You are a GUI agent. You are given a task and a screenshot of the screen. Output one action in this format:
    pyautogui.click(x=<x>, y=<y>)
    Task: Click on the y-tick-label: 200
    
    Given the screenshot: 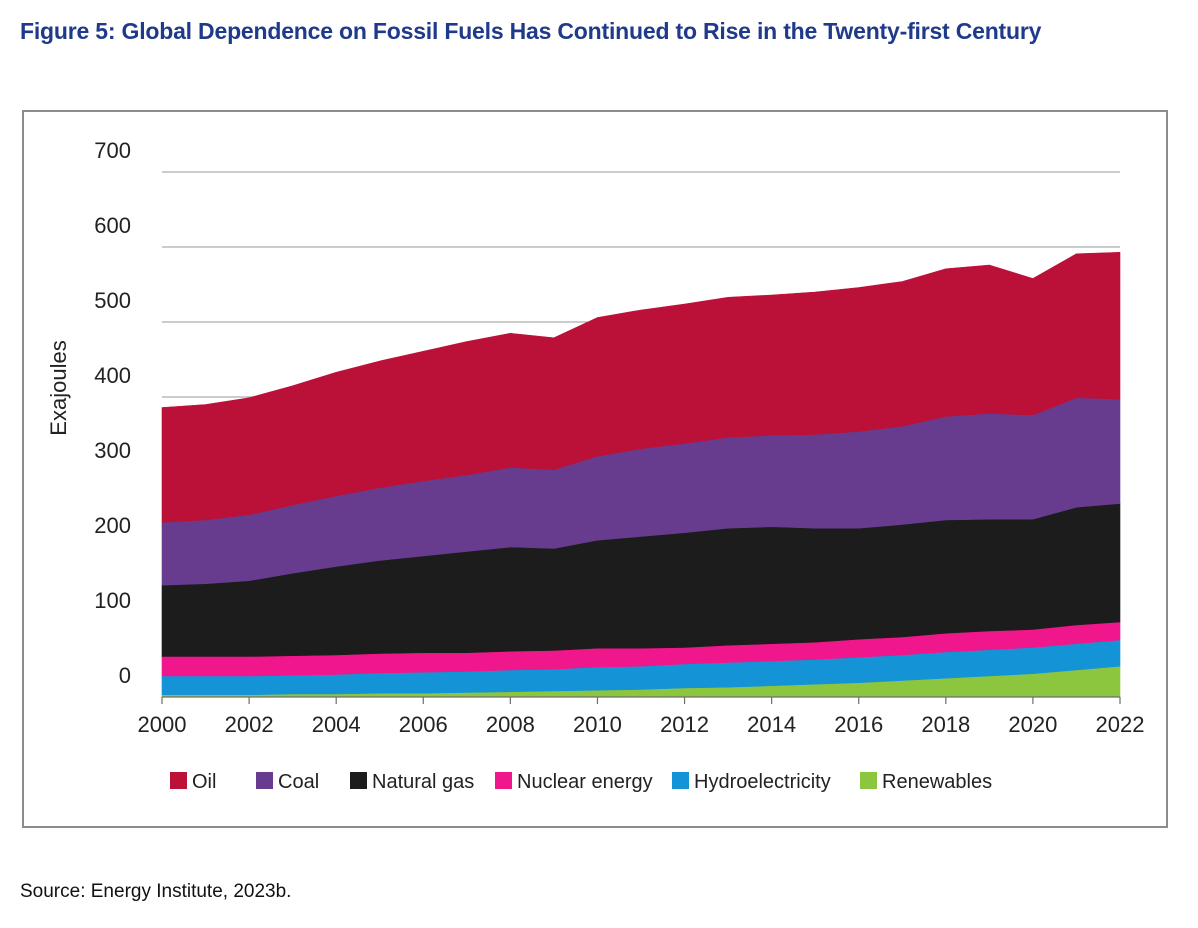 What is the action you would take?
    pyautogui.click(x=112, y=525)
    